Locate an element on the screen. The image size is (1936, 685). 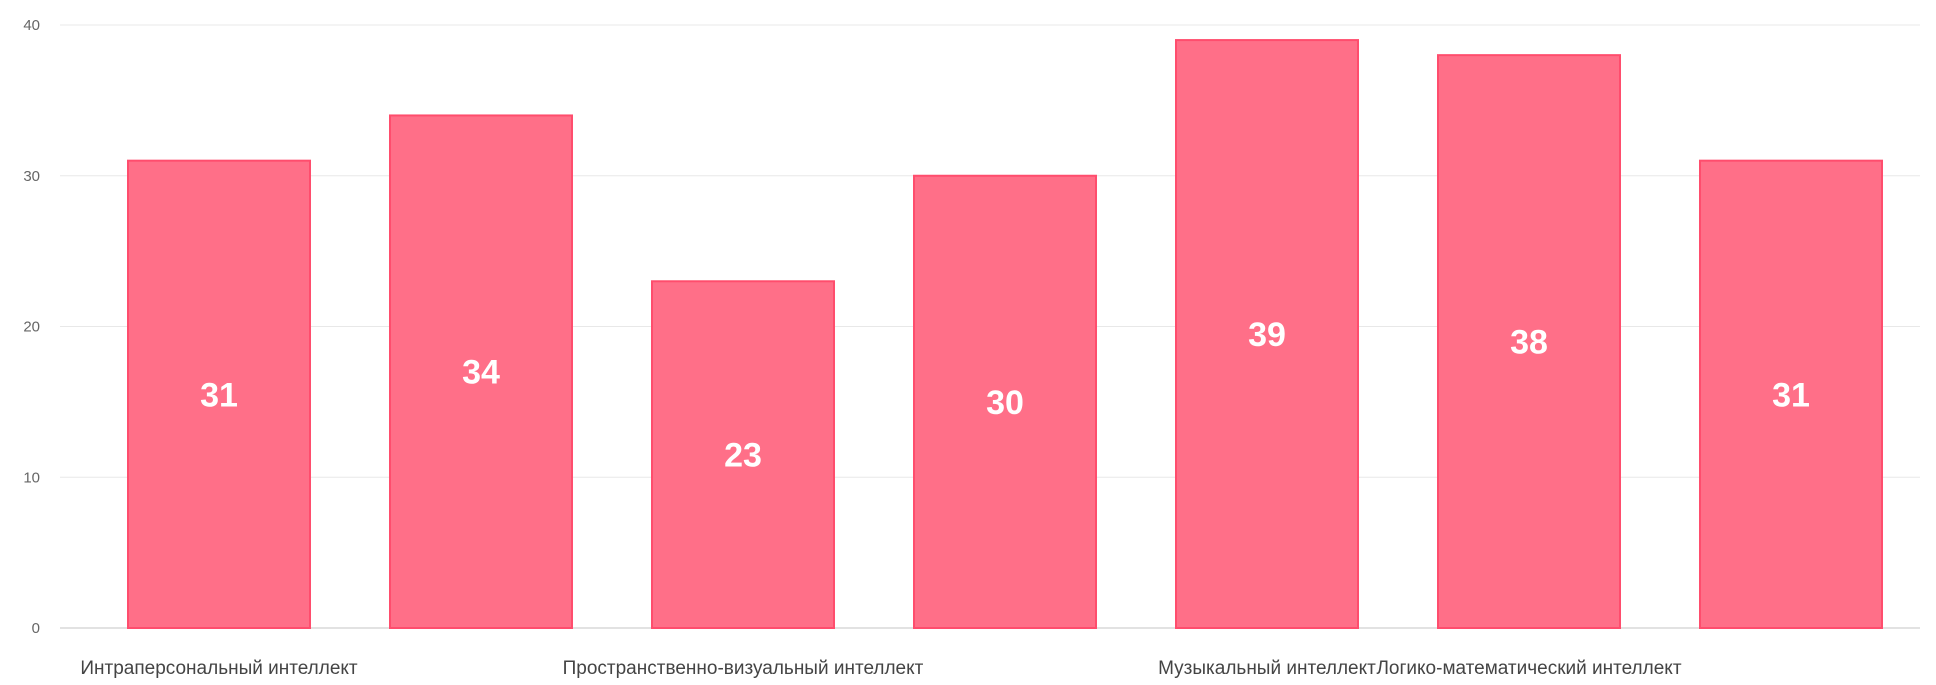
y-tick-label: 20 is located at coordinates (31, 327).